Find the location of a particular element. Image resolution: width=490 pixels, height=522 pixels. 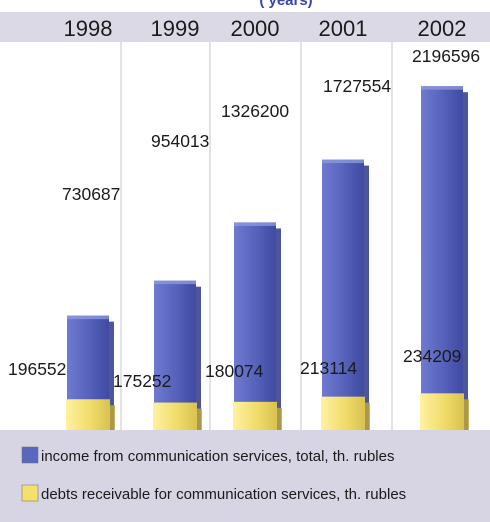

legend-swatch-debts is located at coordinates (30, 493).